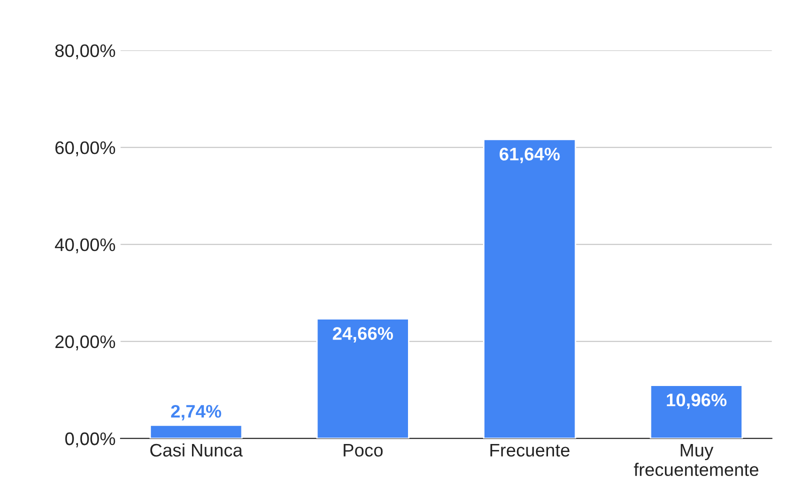 The width and height of the screenshot is (804, 504). I want to click on x-tick-label: Frecuente, so click(530, 450).